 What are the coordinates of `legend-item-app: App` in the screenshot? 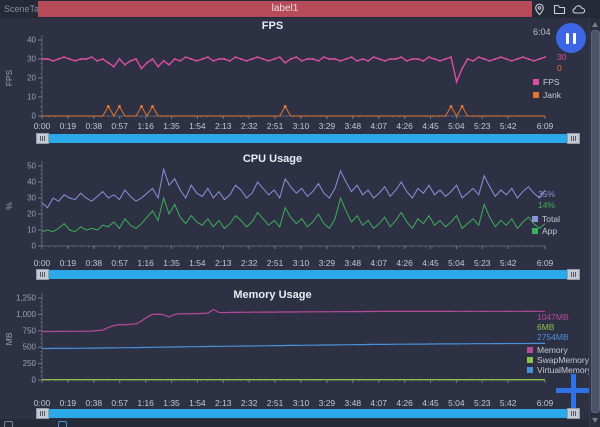 It's located at (544, 231).